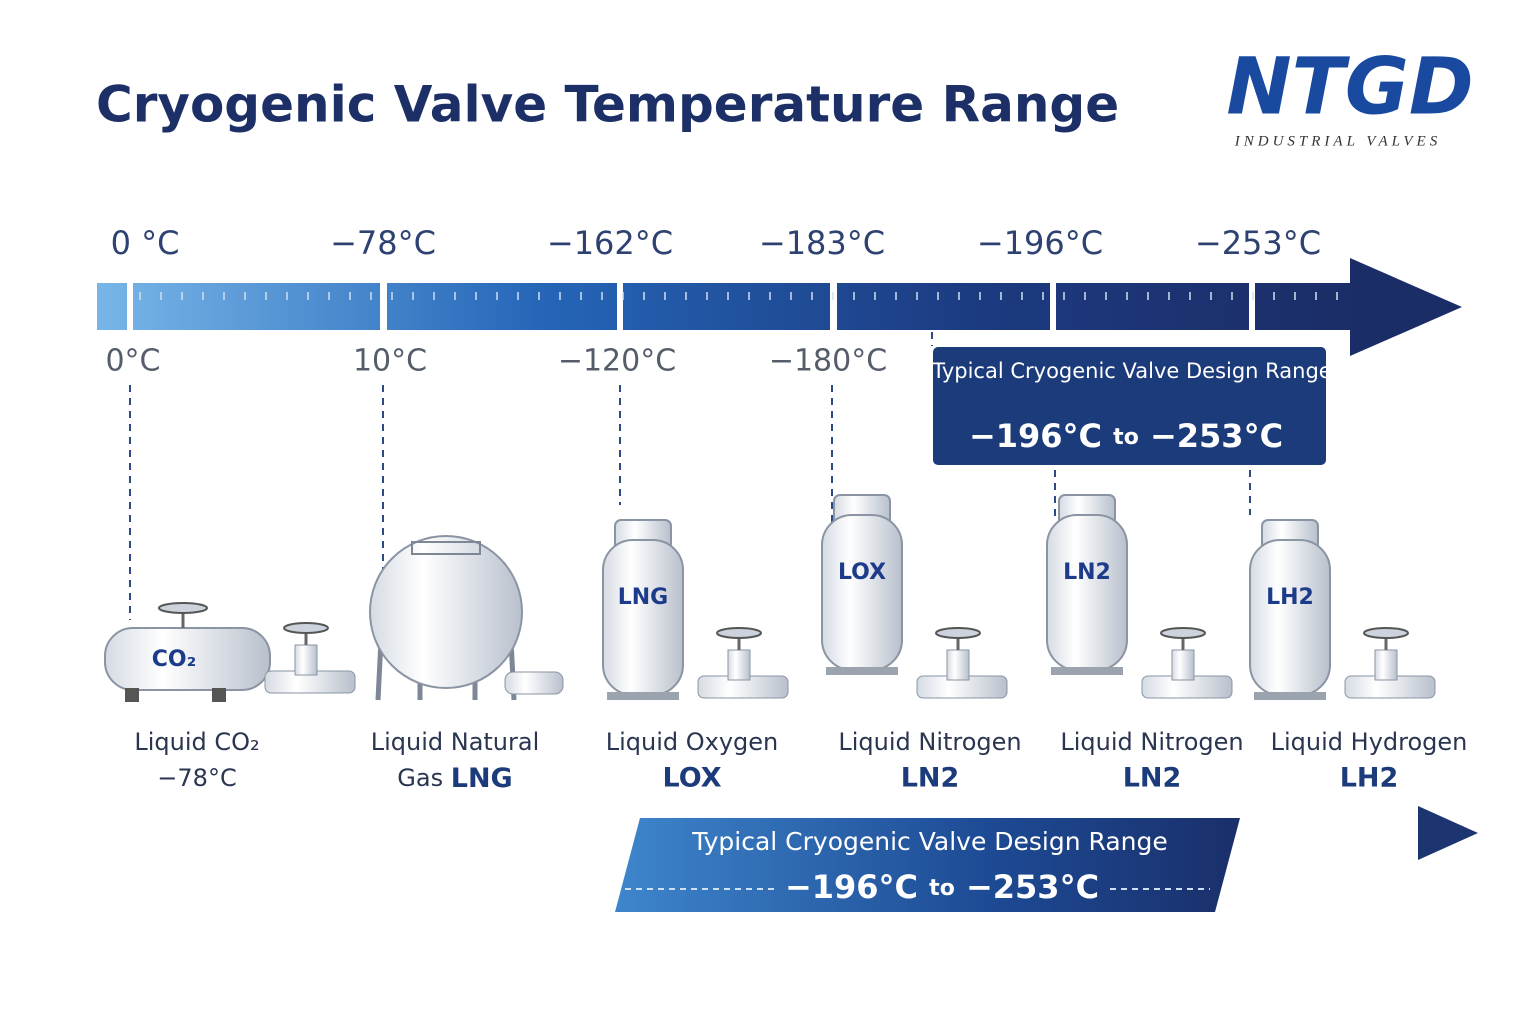 The height and width of the screenshot is (1024, 1536). I want to click on bottom-label: −180°C, so click(828, 361).